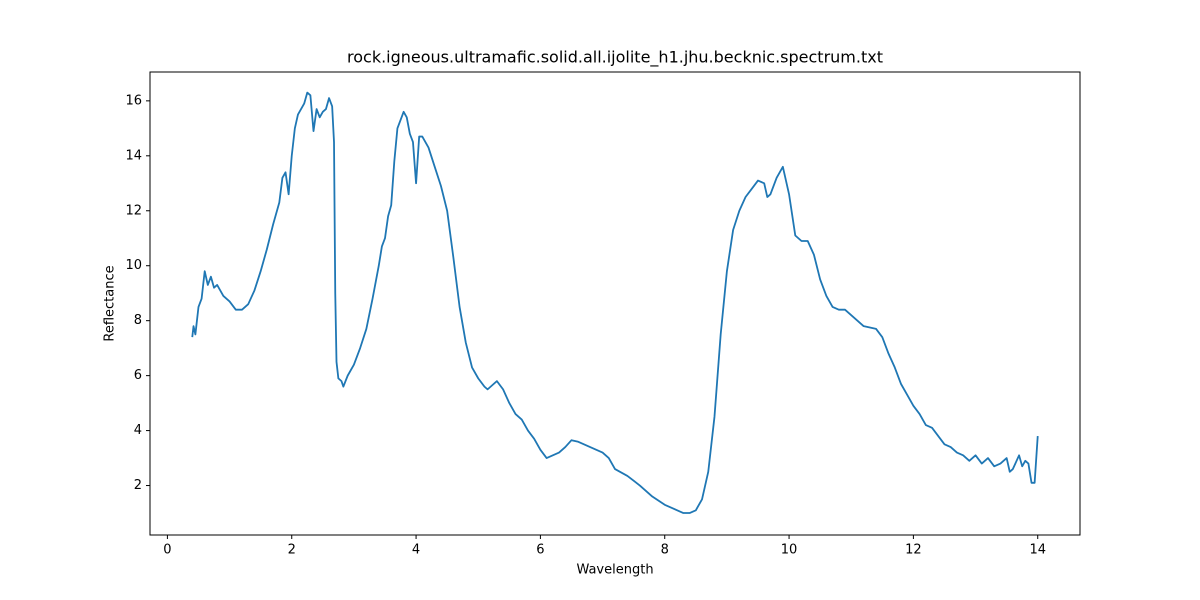 Image resolution: width=1200 pixels, height=600 pixels. Describe the element at coordinates (789, 550) in the screenshot. I see `x-tick-label: 10` at that location.